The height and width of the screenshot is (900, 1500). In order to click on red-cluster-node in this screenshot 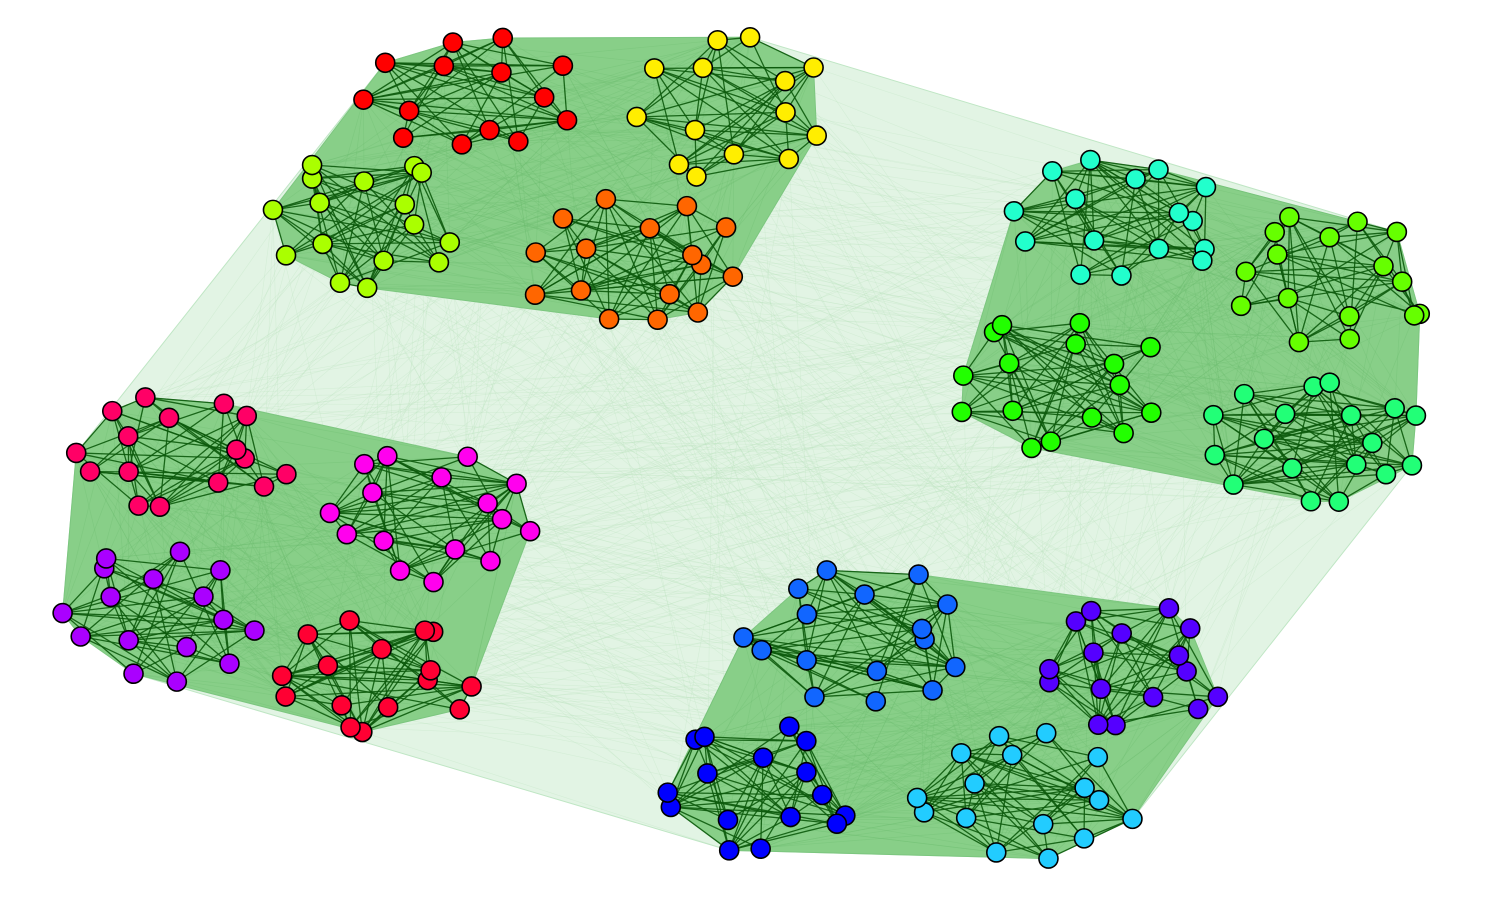, I will do `click(501, 72)`.